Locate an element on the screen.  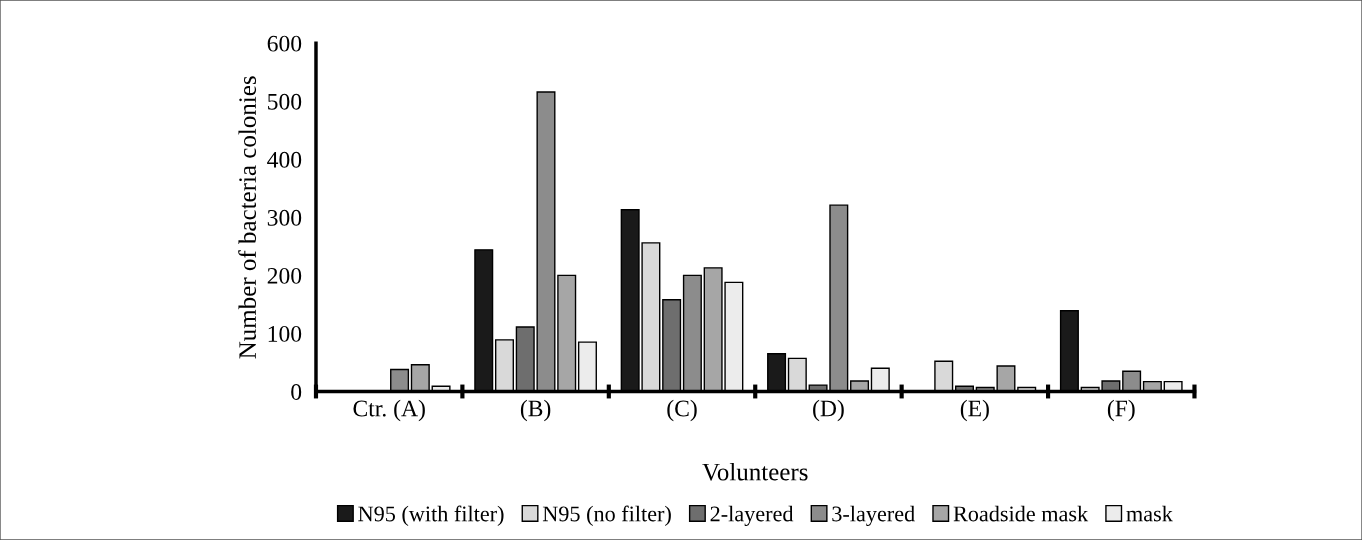
y-tick-label: 600 is located at coordinates (284, 43).